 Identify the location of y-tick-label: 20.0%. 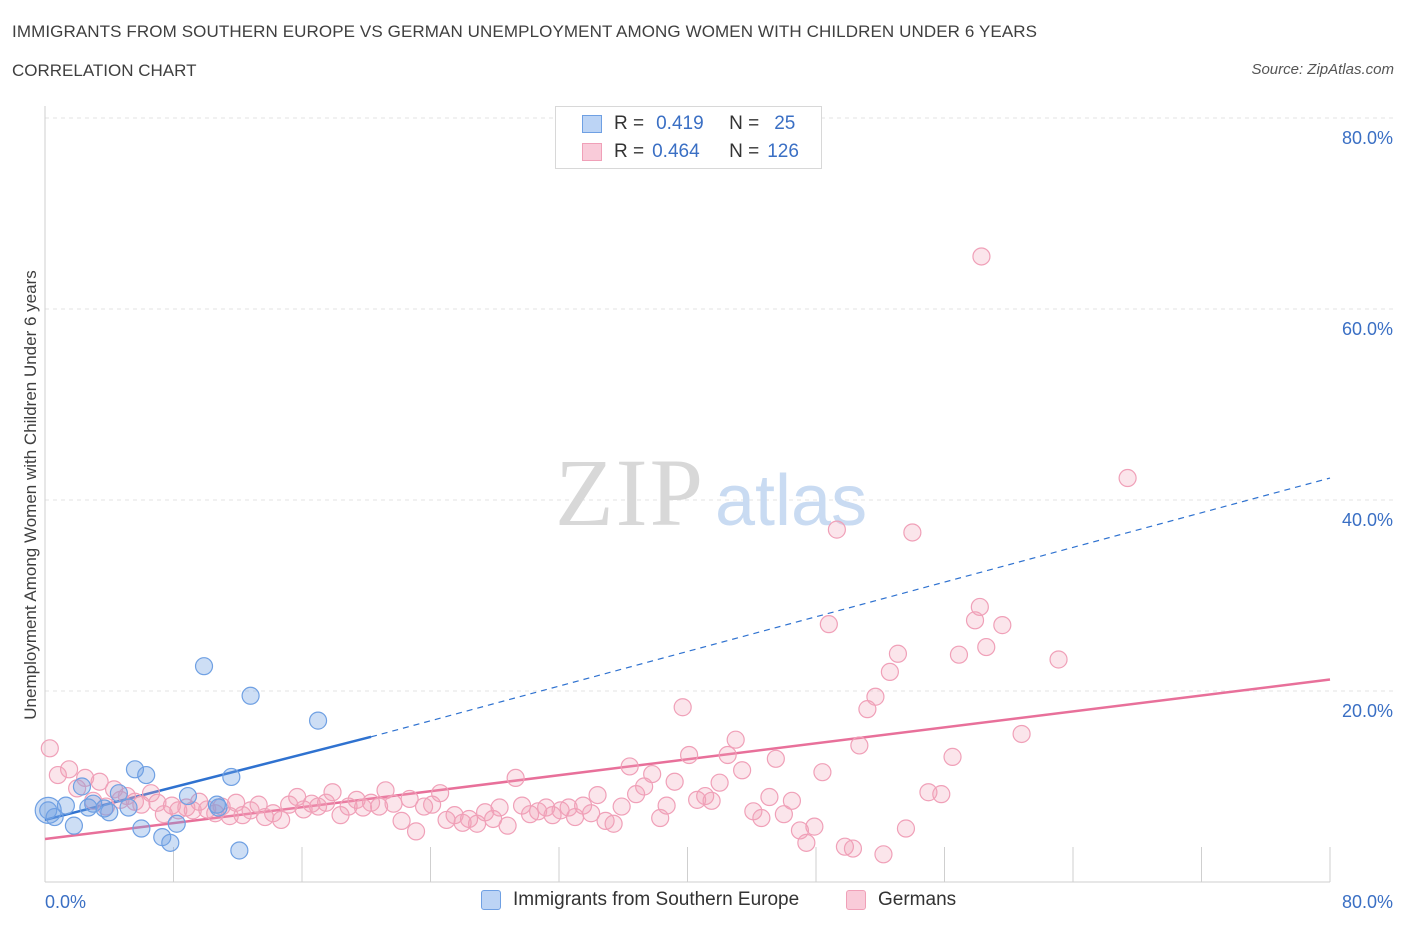
(1367, 711).